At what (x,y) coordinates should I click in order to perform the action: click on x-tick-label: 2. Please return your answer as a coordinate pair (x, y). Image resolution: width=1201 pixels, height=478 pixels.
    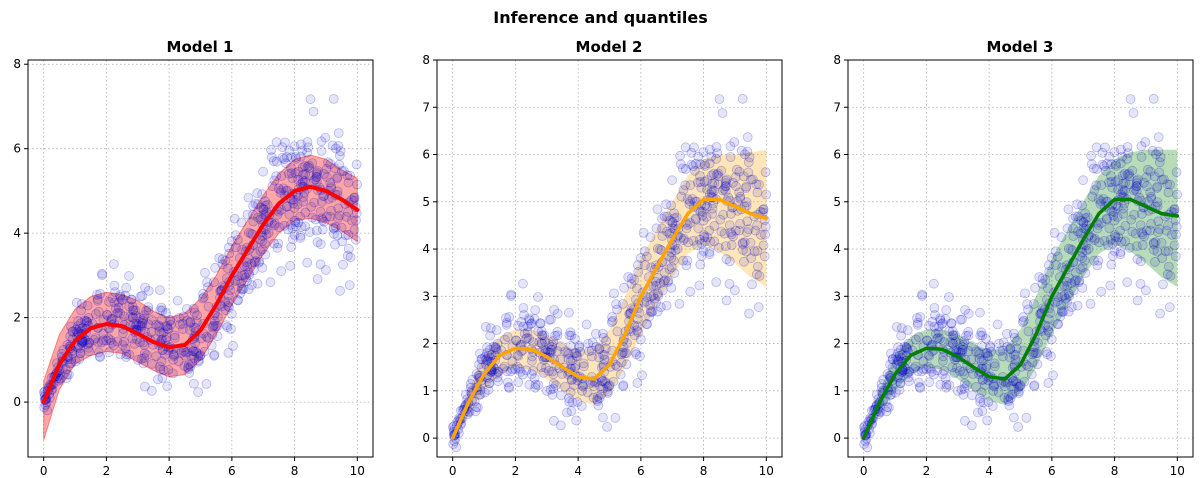
    Looking at the image, I should click on (107, 471).